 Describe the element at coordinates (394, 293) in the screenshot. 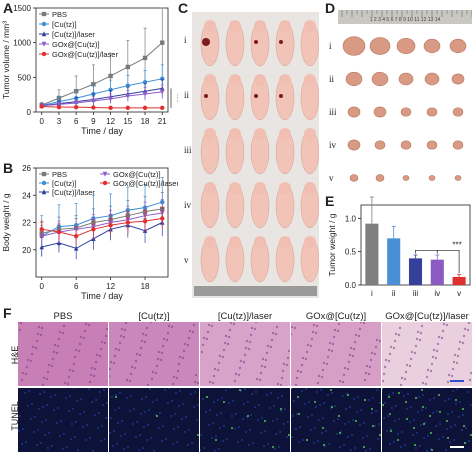

I see `x-tick-label: ii` at that location.